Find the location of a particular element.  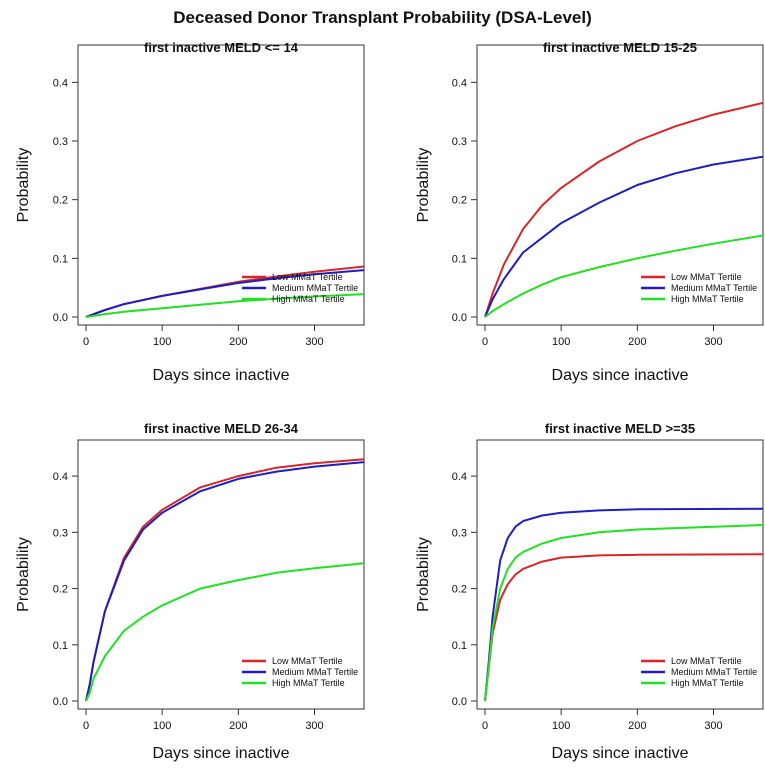

panel-title: first inactive MELD <= 14 is located at coordinates (221, 47).